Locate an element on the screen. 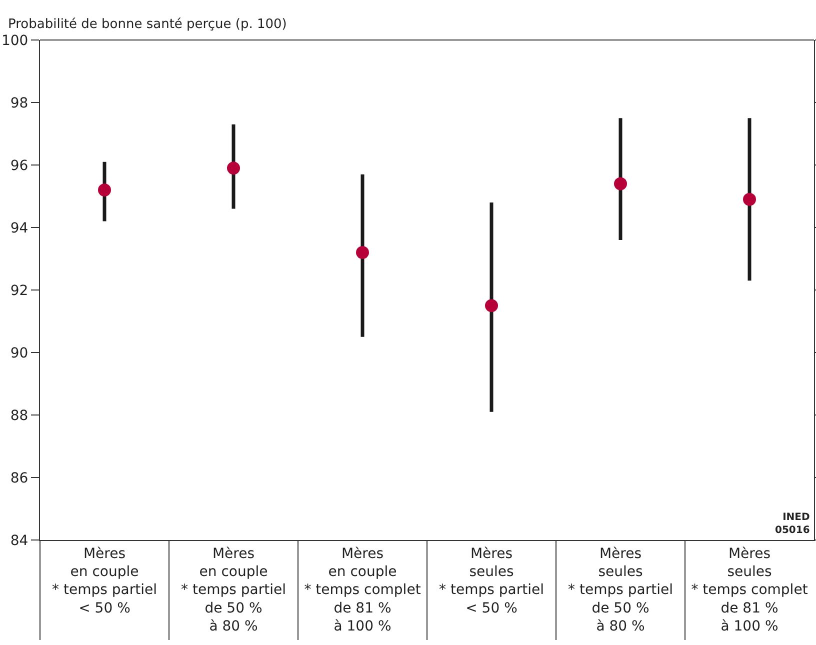  x-tick-label: Mères seules * temps complet de 81 % à 100 % is located at coordinates (749, 590).